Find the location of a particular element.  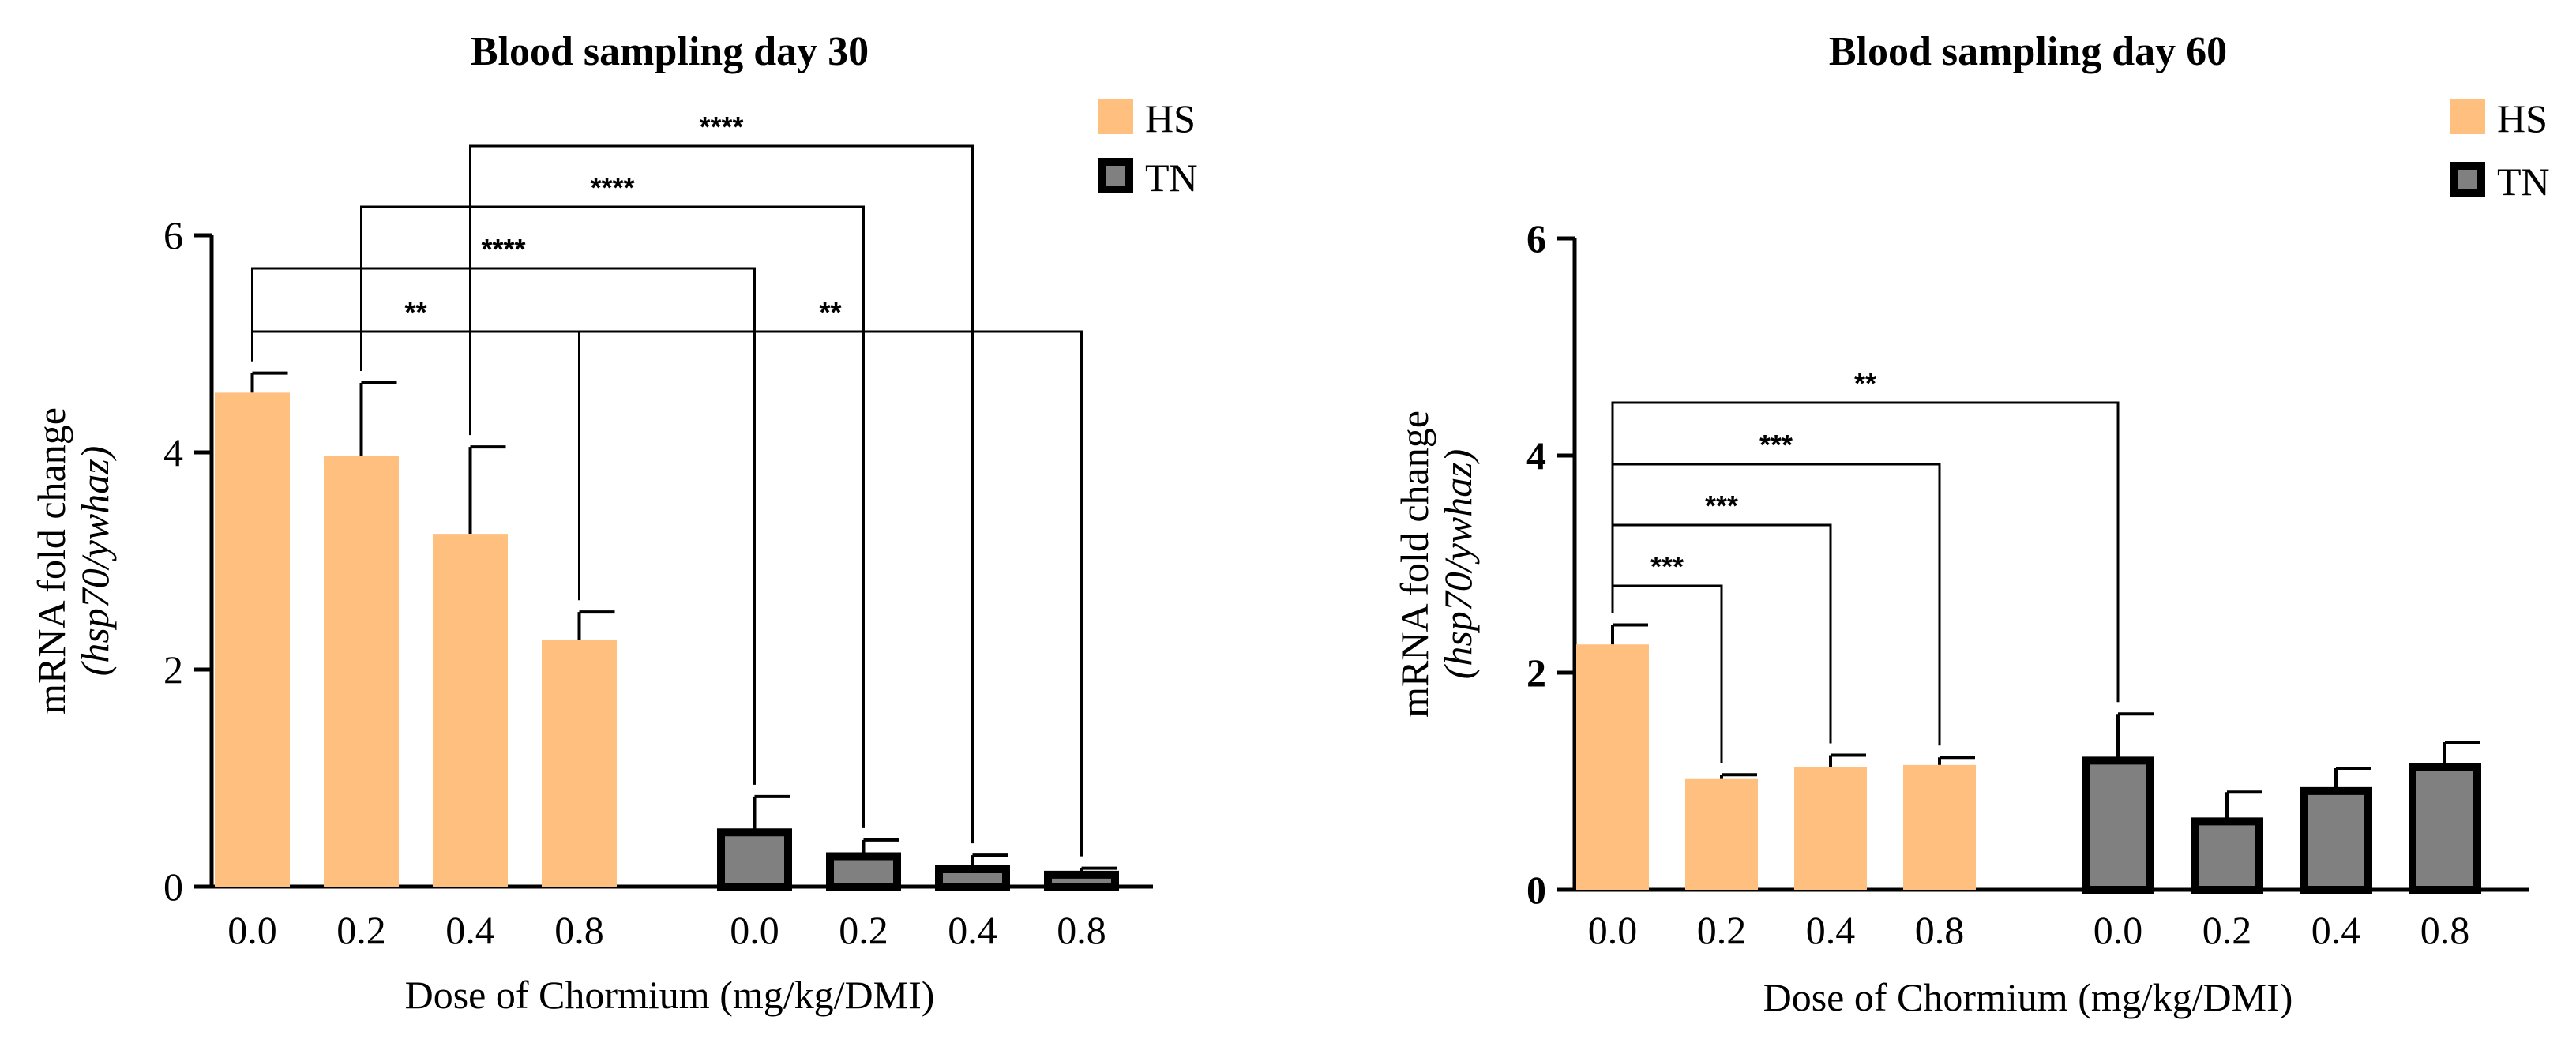

chart-title: Blood sampling day 60 is located at coordinates (2028, 51).